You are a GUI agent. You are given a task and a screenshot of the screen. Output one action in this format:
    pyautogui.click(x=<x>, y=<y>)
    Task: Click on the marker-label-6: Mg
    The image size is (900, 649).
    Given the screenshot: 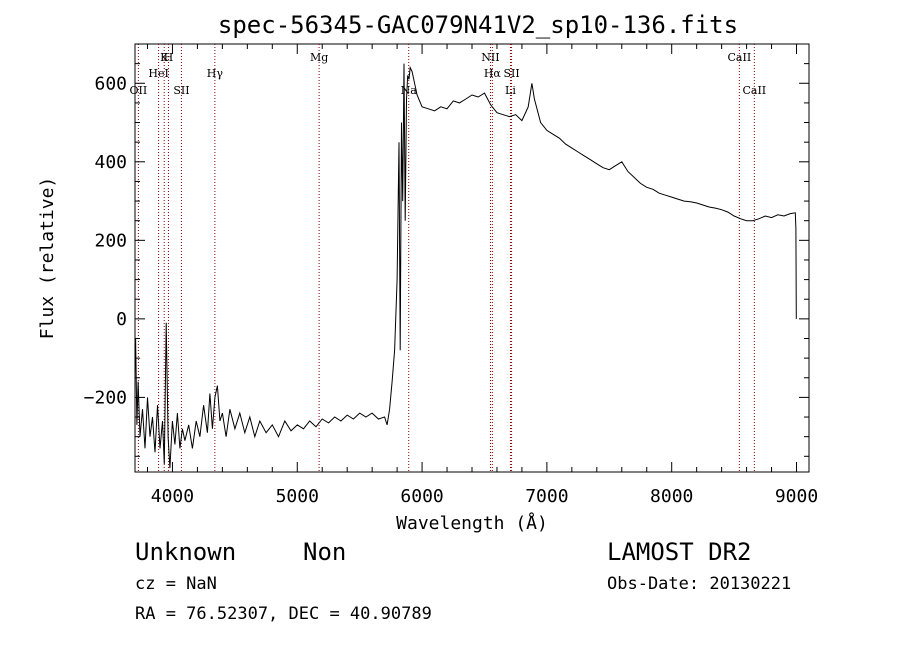 What is the action you would take?
    pyautogui.click(x=319, y=57)
    